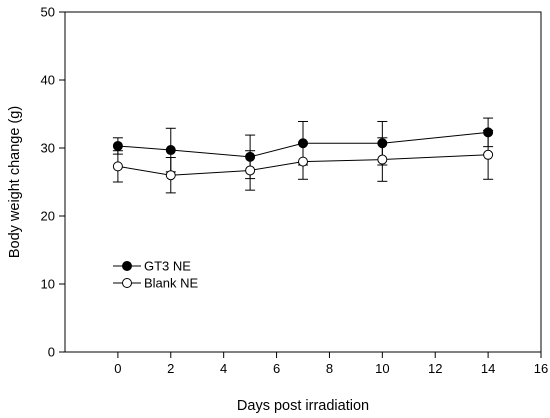  I want to click on y-tick-label: 30, so click(48, 148).